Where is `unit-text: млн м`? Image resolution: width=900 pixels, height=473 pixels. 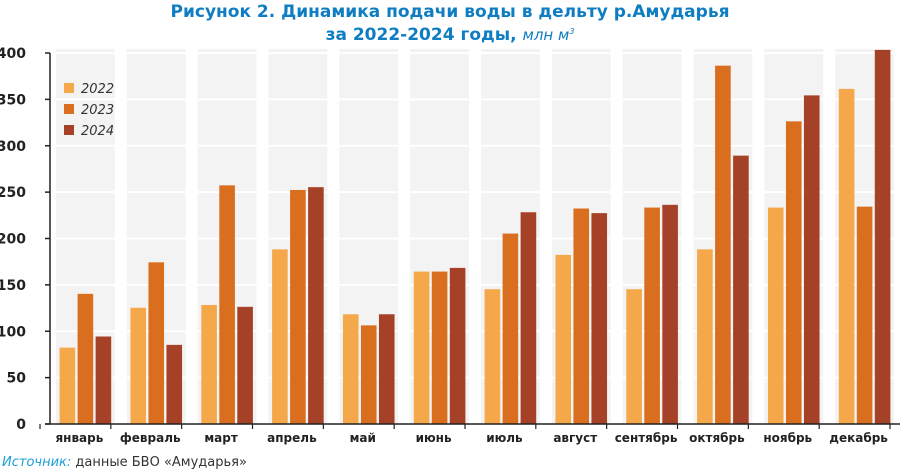
unit-text: млн м is located at coordinates (546, 35).